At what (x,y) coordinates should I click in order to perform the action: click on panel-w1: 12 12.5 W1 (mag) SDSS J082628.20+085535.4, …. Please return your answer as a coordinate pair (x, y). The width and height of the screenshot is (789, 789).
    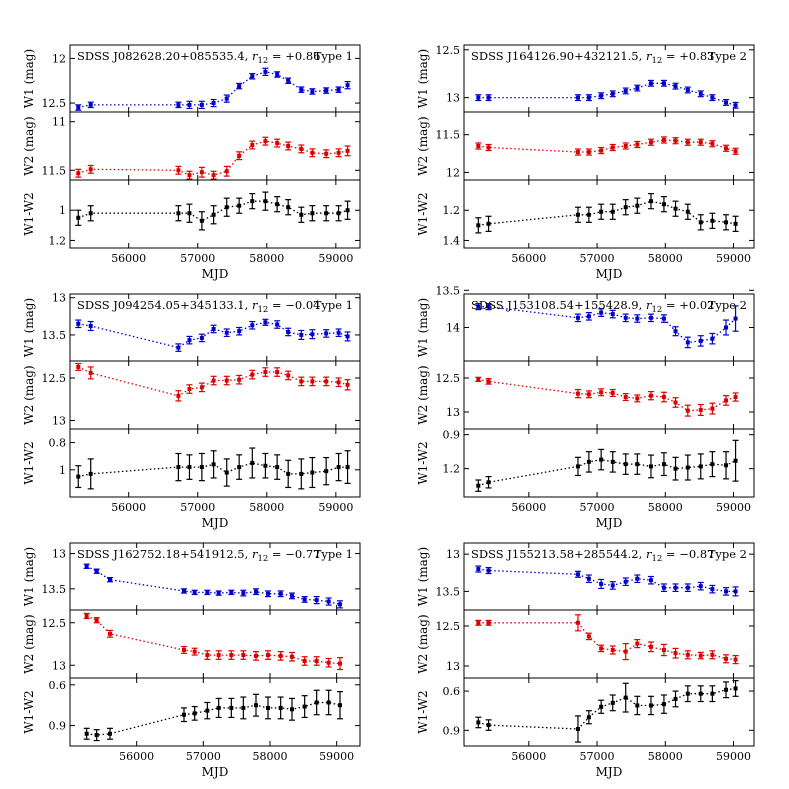
    Looking at the image, I should click on (191, 78).